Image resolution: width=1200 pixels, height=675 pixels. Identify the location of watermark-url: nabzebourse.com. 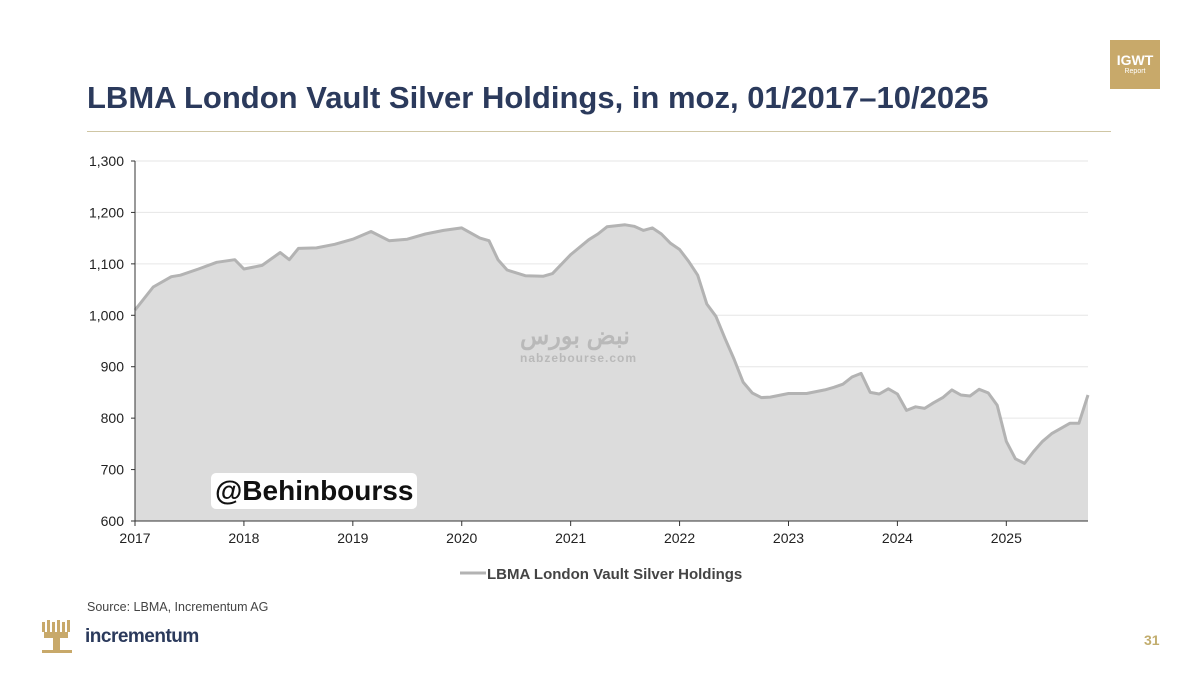
(579, 358).